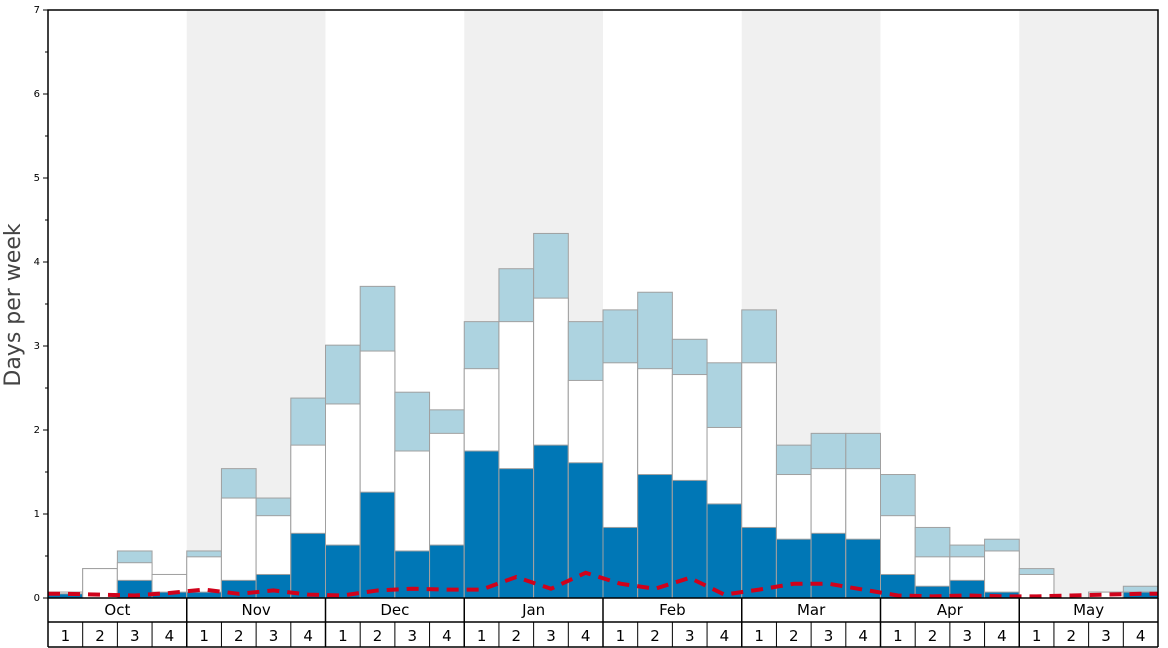 This screenshot has height=648, width=1168. Describe the element at coordinates (37, 514) in the screenshot. I see `y-tick-label: 1` at that location.